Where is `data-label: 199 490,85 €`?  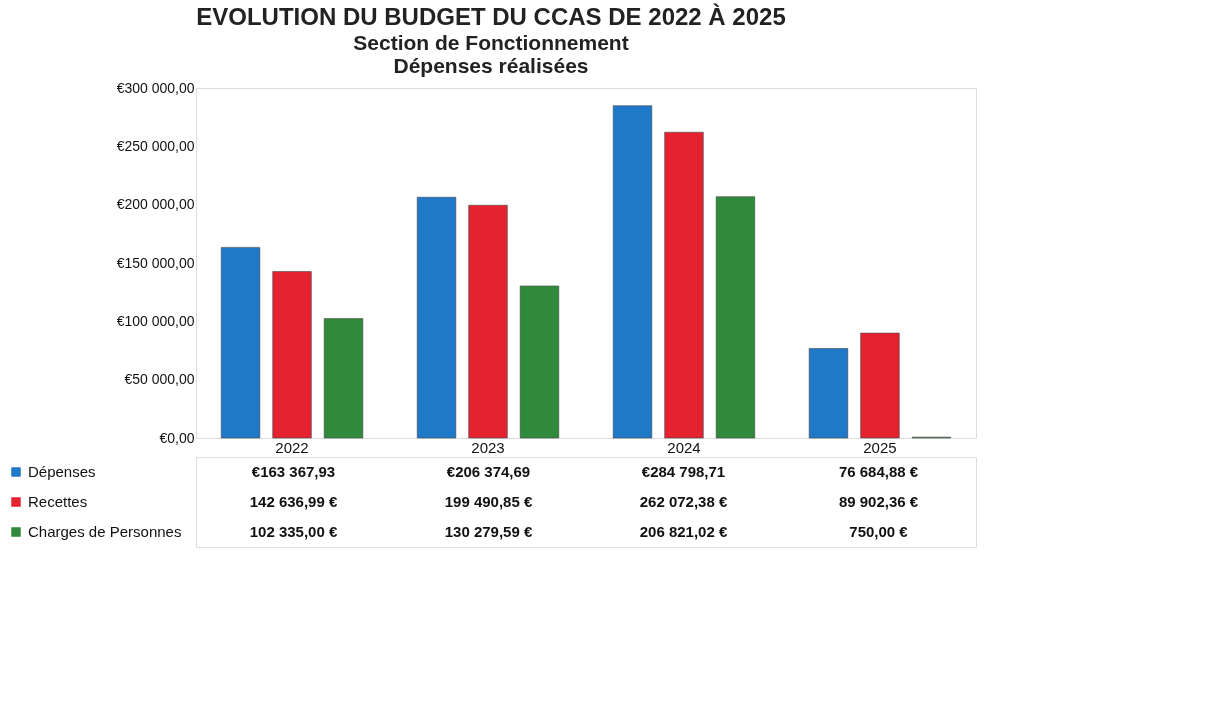 data-label: 199 490,85 € is located at coordinates (488, 501).